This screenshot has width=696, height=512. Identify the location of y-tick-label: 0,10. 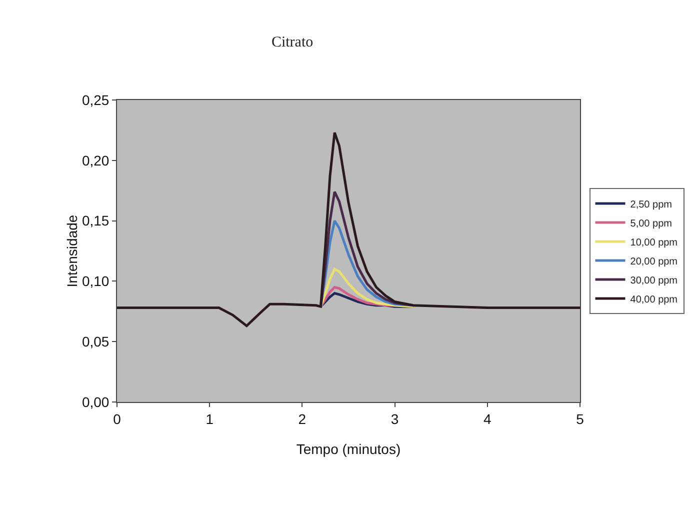
(96, 281).